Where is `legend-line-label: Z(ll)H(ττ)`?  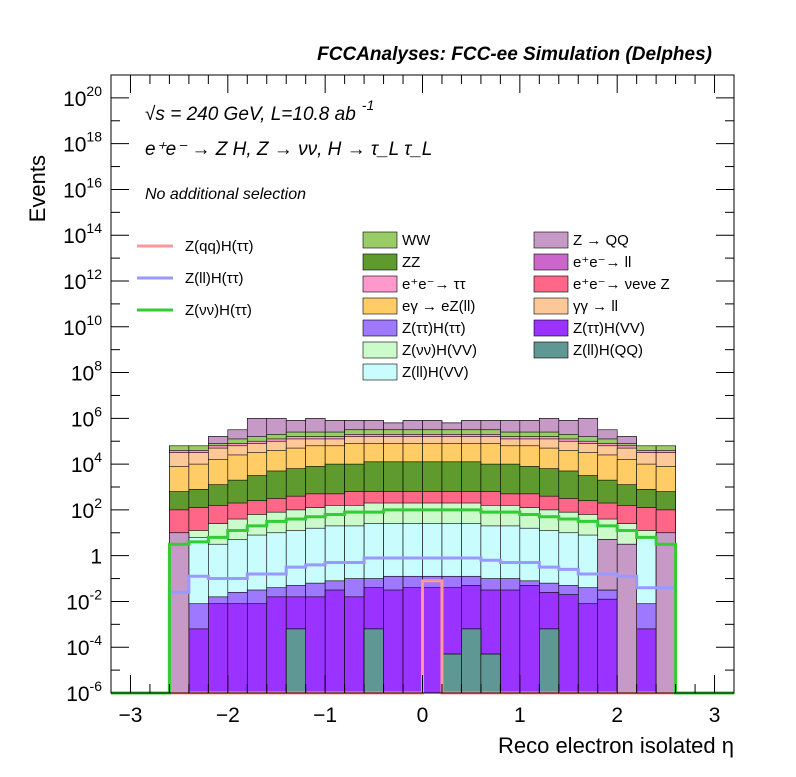
legend-line-label: Z(ll)H(ττ) is located at coordinates (214, 278).